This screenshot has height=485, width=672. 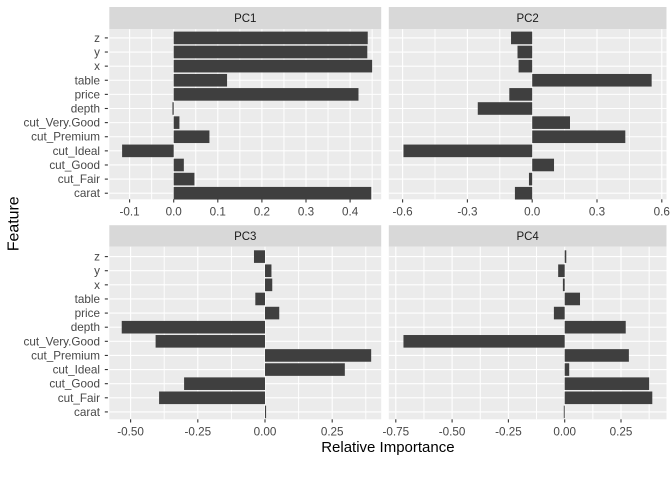 What do you see at coordinates (467, 211) in the screenshot?
I see `svg-text: -0.3` at bounding box center [467, 211].